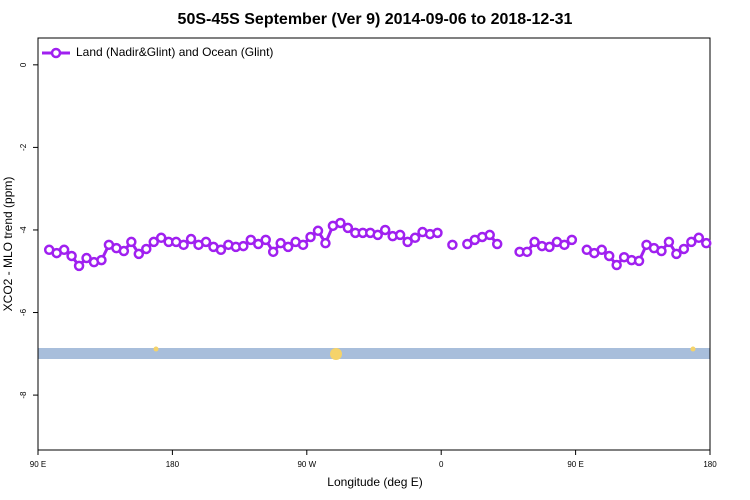 Image resolution: width=750 pixels, height=500 pixels. What do you see at coordinates (174, 52) in the screenshot?
I see `legend-label: Land (Nadir&Glint) and Ocean (Glint)` at bounding box center [174, 52].